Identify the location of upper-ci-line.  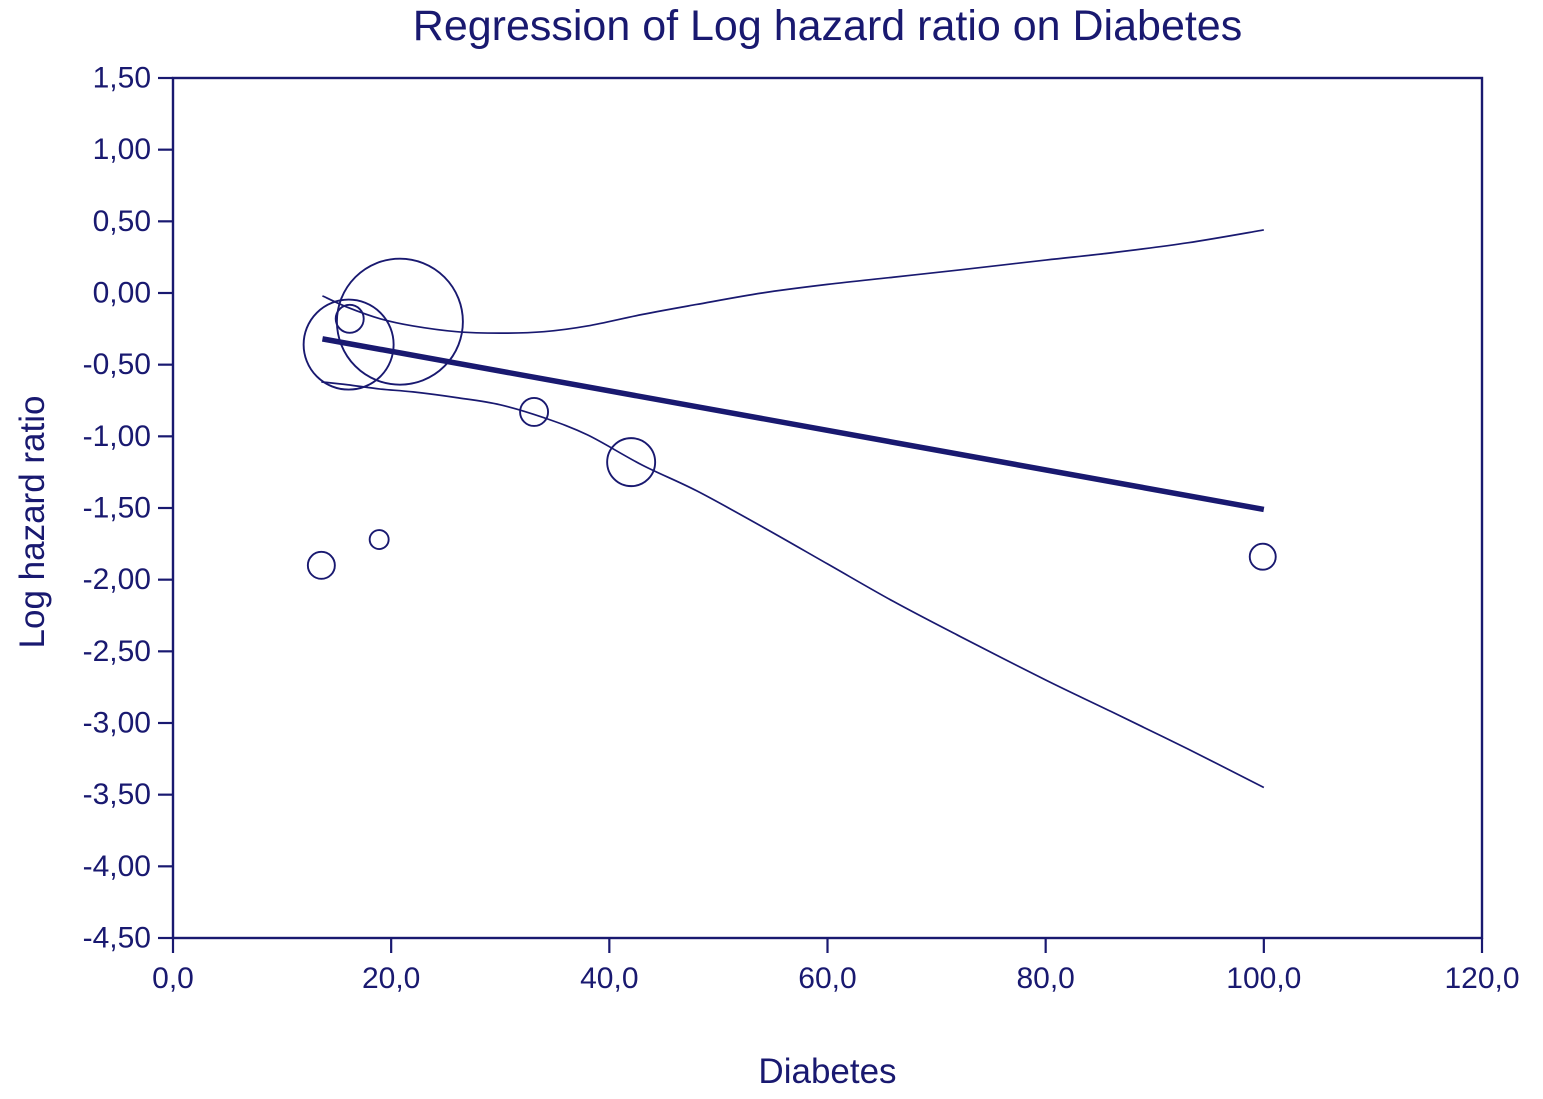
(793, 281).